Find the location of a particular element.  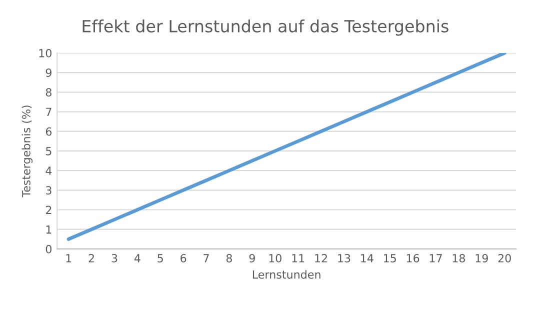

y-tick-label: 9 is located at coordinates (49, 72).